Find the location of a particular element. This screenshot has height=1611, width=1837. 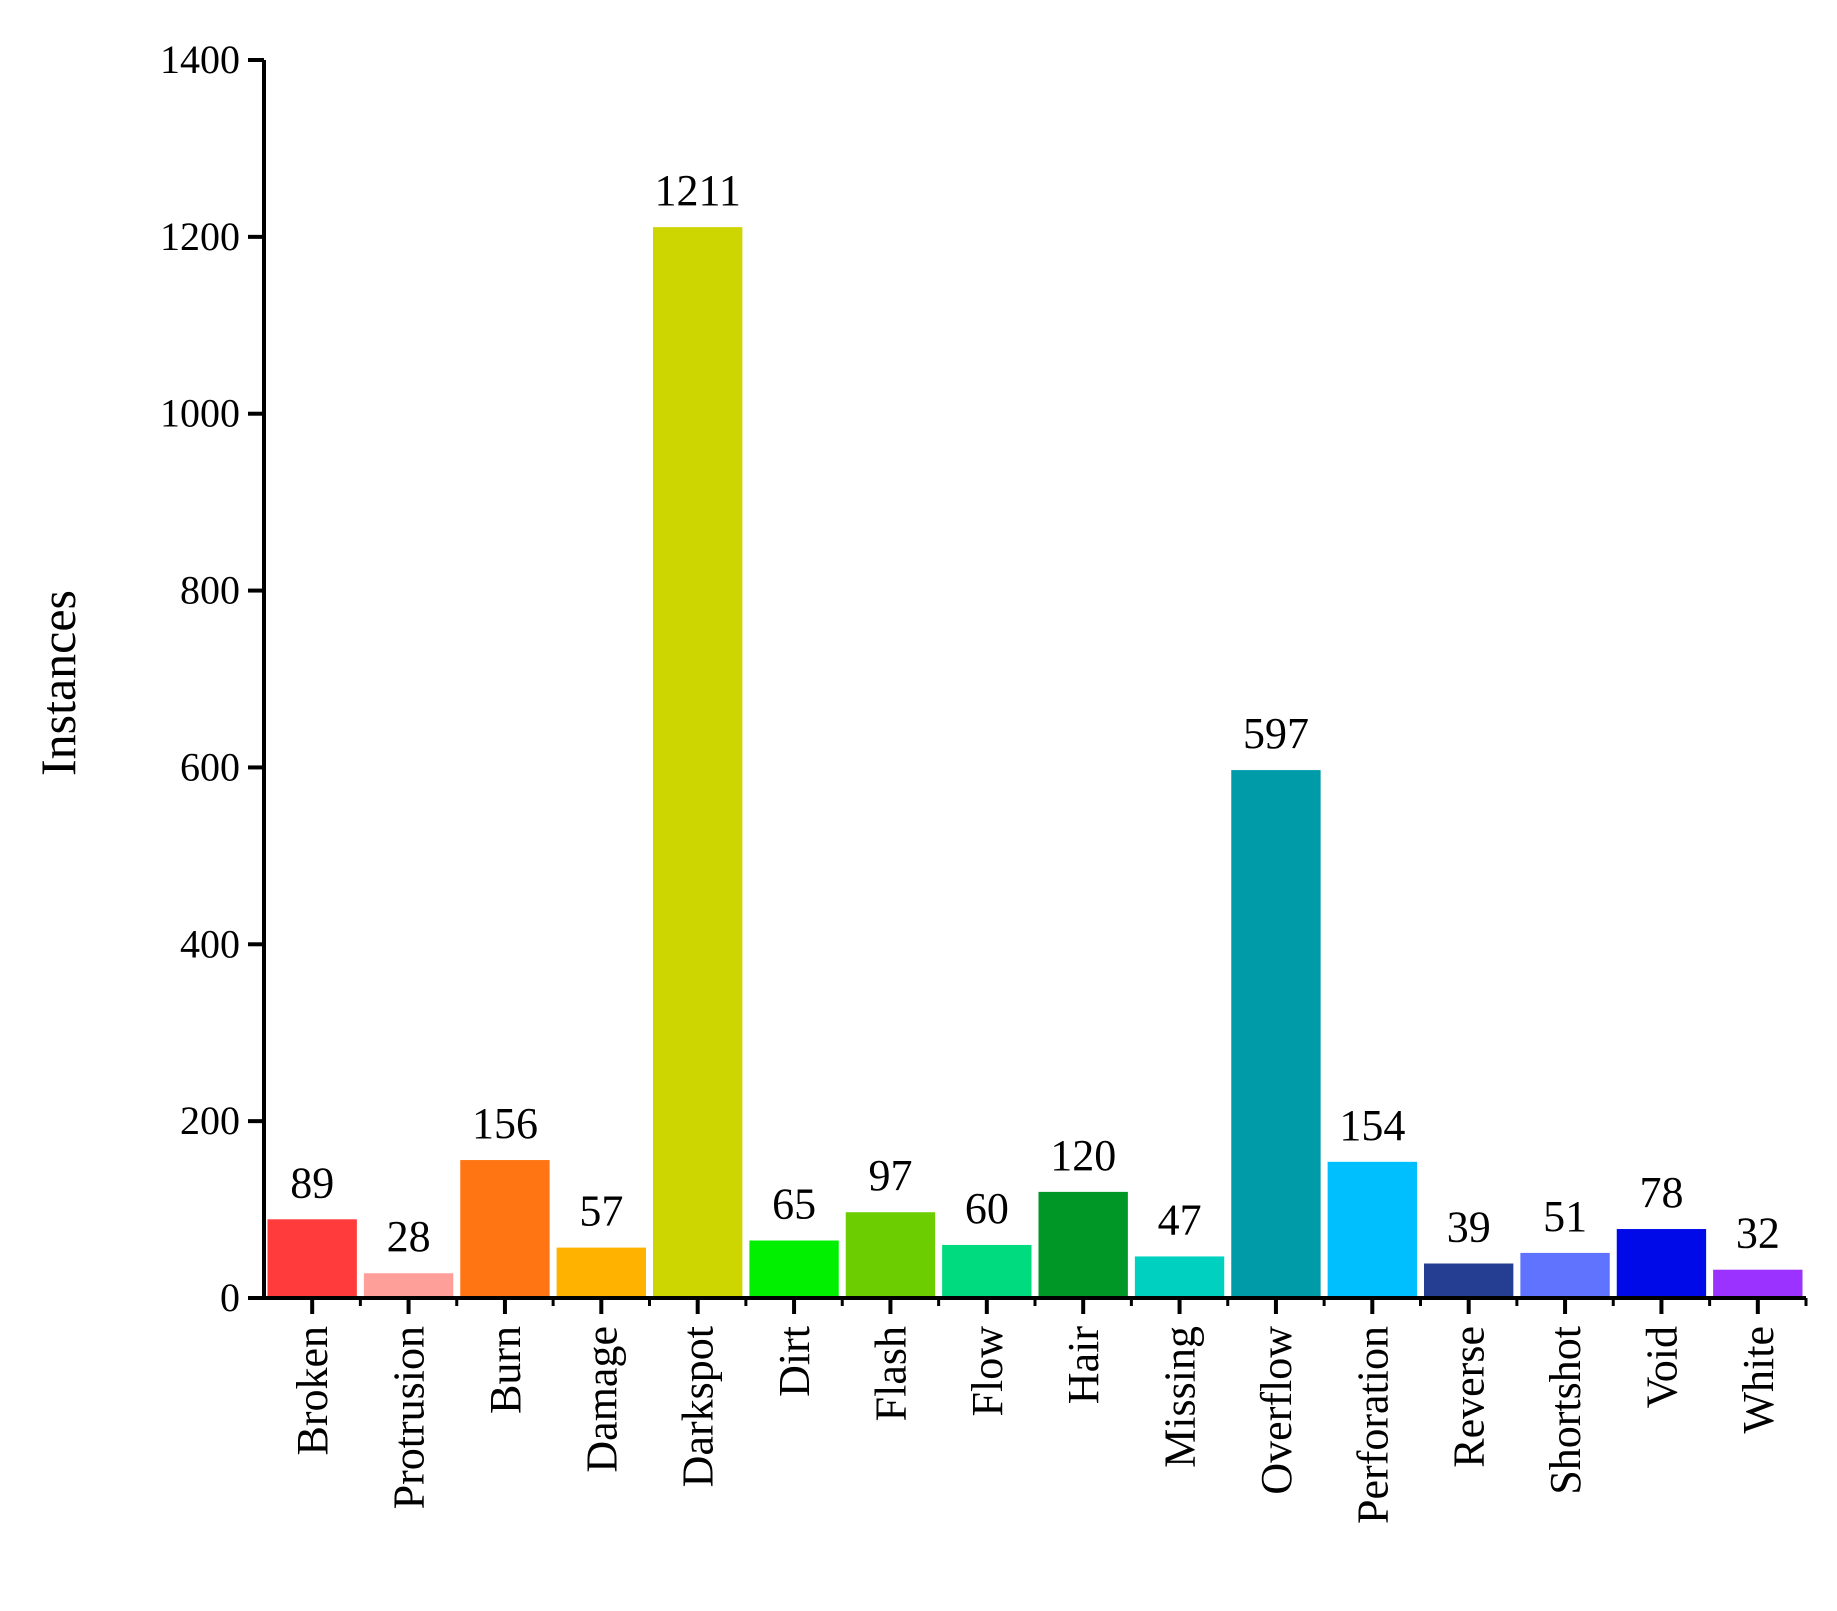

y-tick-label: 0 is located at coordinates (230, 1297).